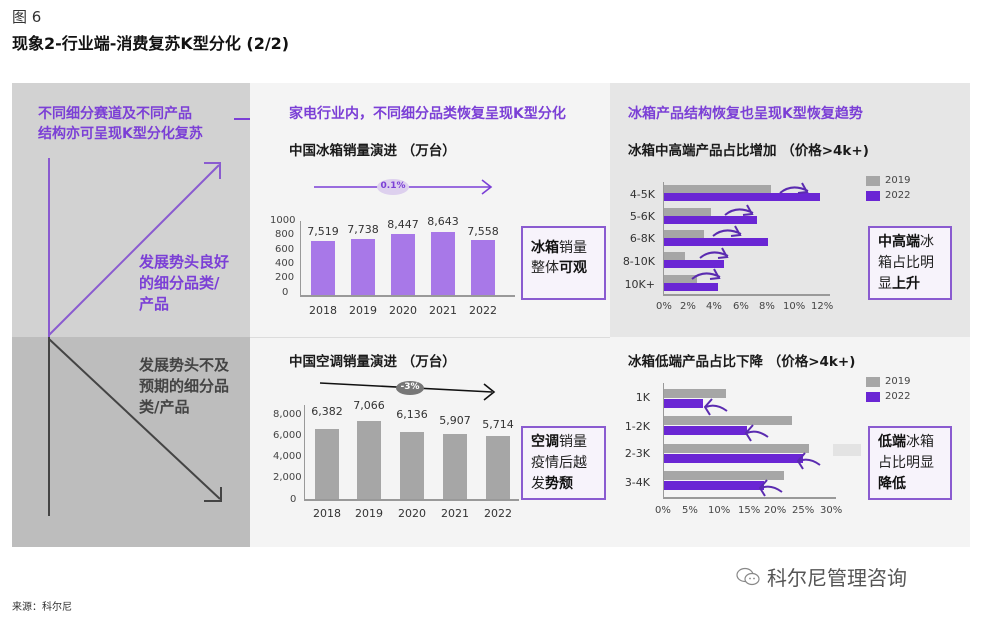 The height and width of the screenshot is (618, 985). I want to click on low-end-y-axis, so click(663, 440).